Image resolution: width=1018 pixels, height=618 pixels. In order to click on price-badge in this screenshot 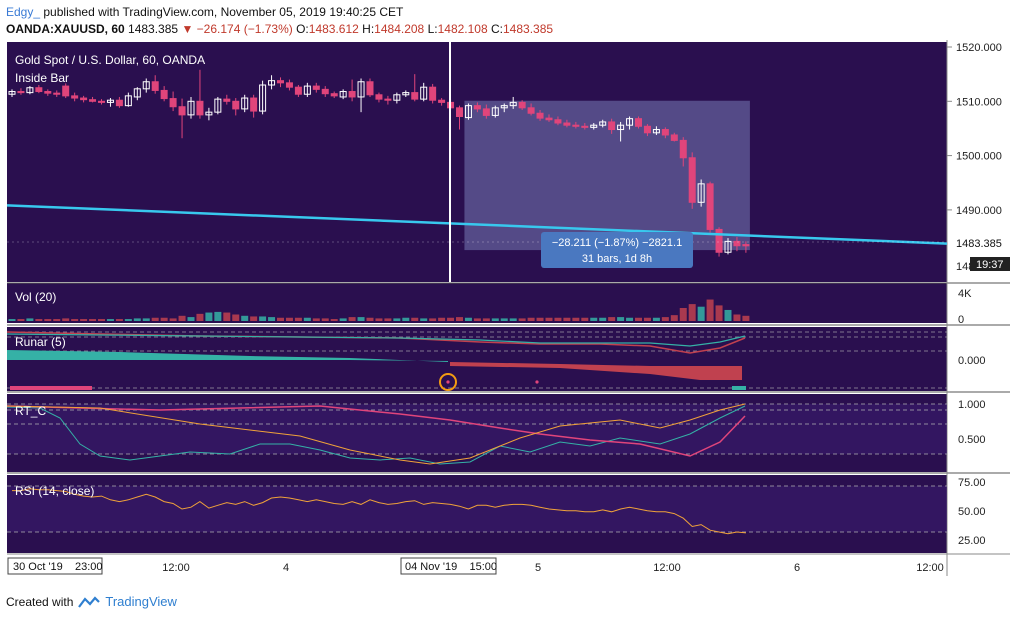, I will do `click(979, 243)`.